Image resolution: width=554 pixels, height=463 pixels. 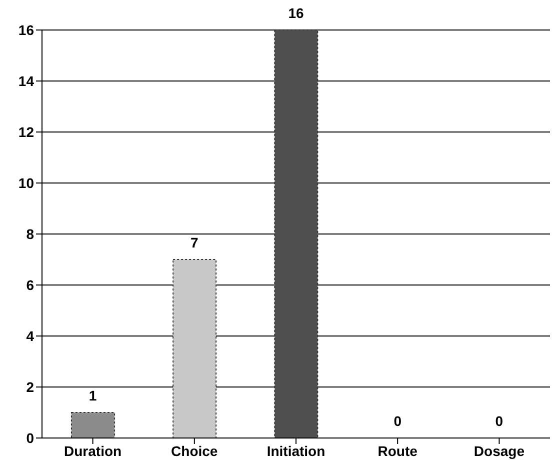 I want to click on data-label: 1, so click(x=92, y=396).